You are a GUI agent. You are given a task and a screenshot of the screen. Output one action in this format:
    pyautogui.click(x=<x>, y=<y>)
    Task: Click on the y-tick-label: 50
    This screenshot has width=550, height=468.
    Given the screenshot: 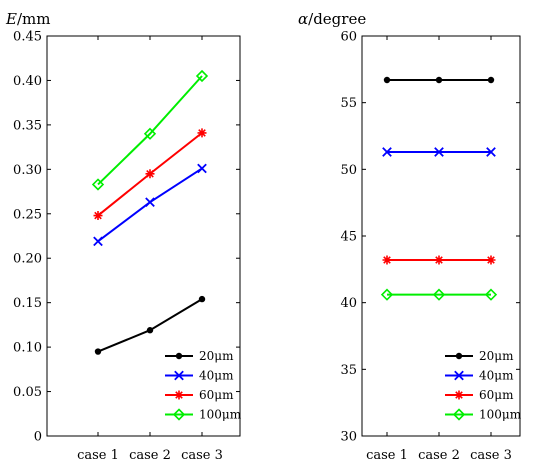 What is the action you would take?
    pyautogui.click(x=348, y=170)
    